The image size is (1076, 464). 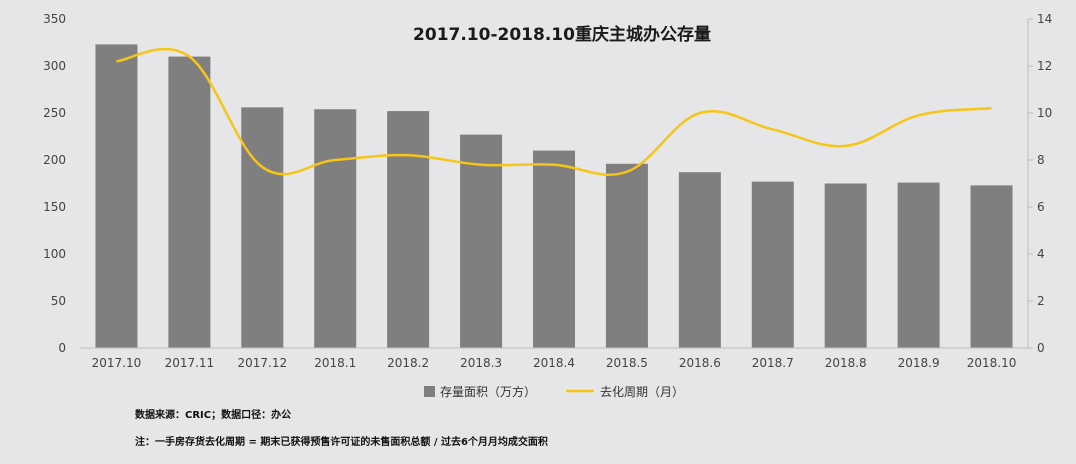 I want to click on x-tick-label: 2017.10, so click(x=117, y=363).